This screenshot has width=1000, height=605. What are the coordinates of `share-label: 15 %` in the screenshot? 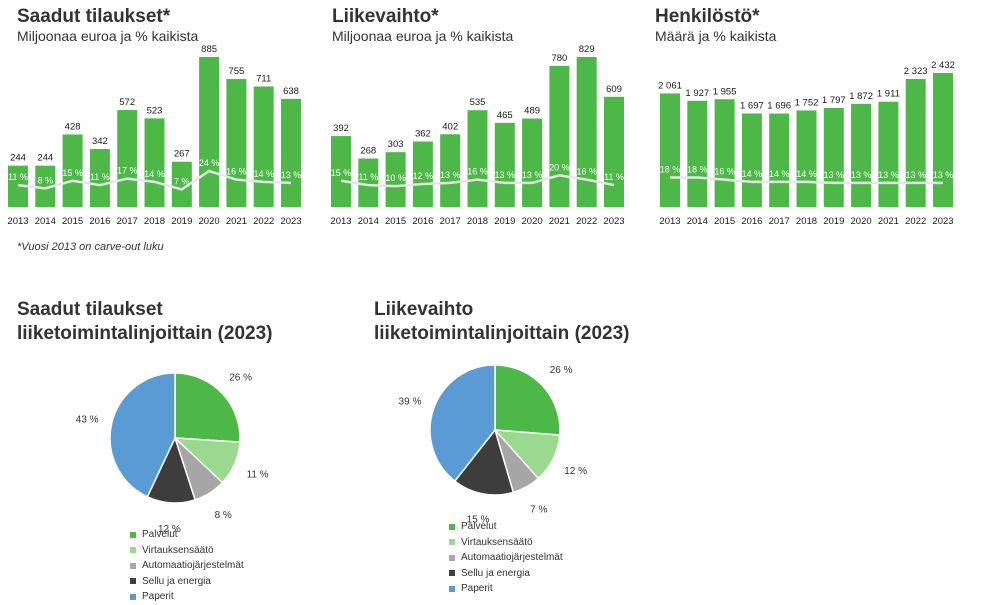 It's located at (341, 173).